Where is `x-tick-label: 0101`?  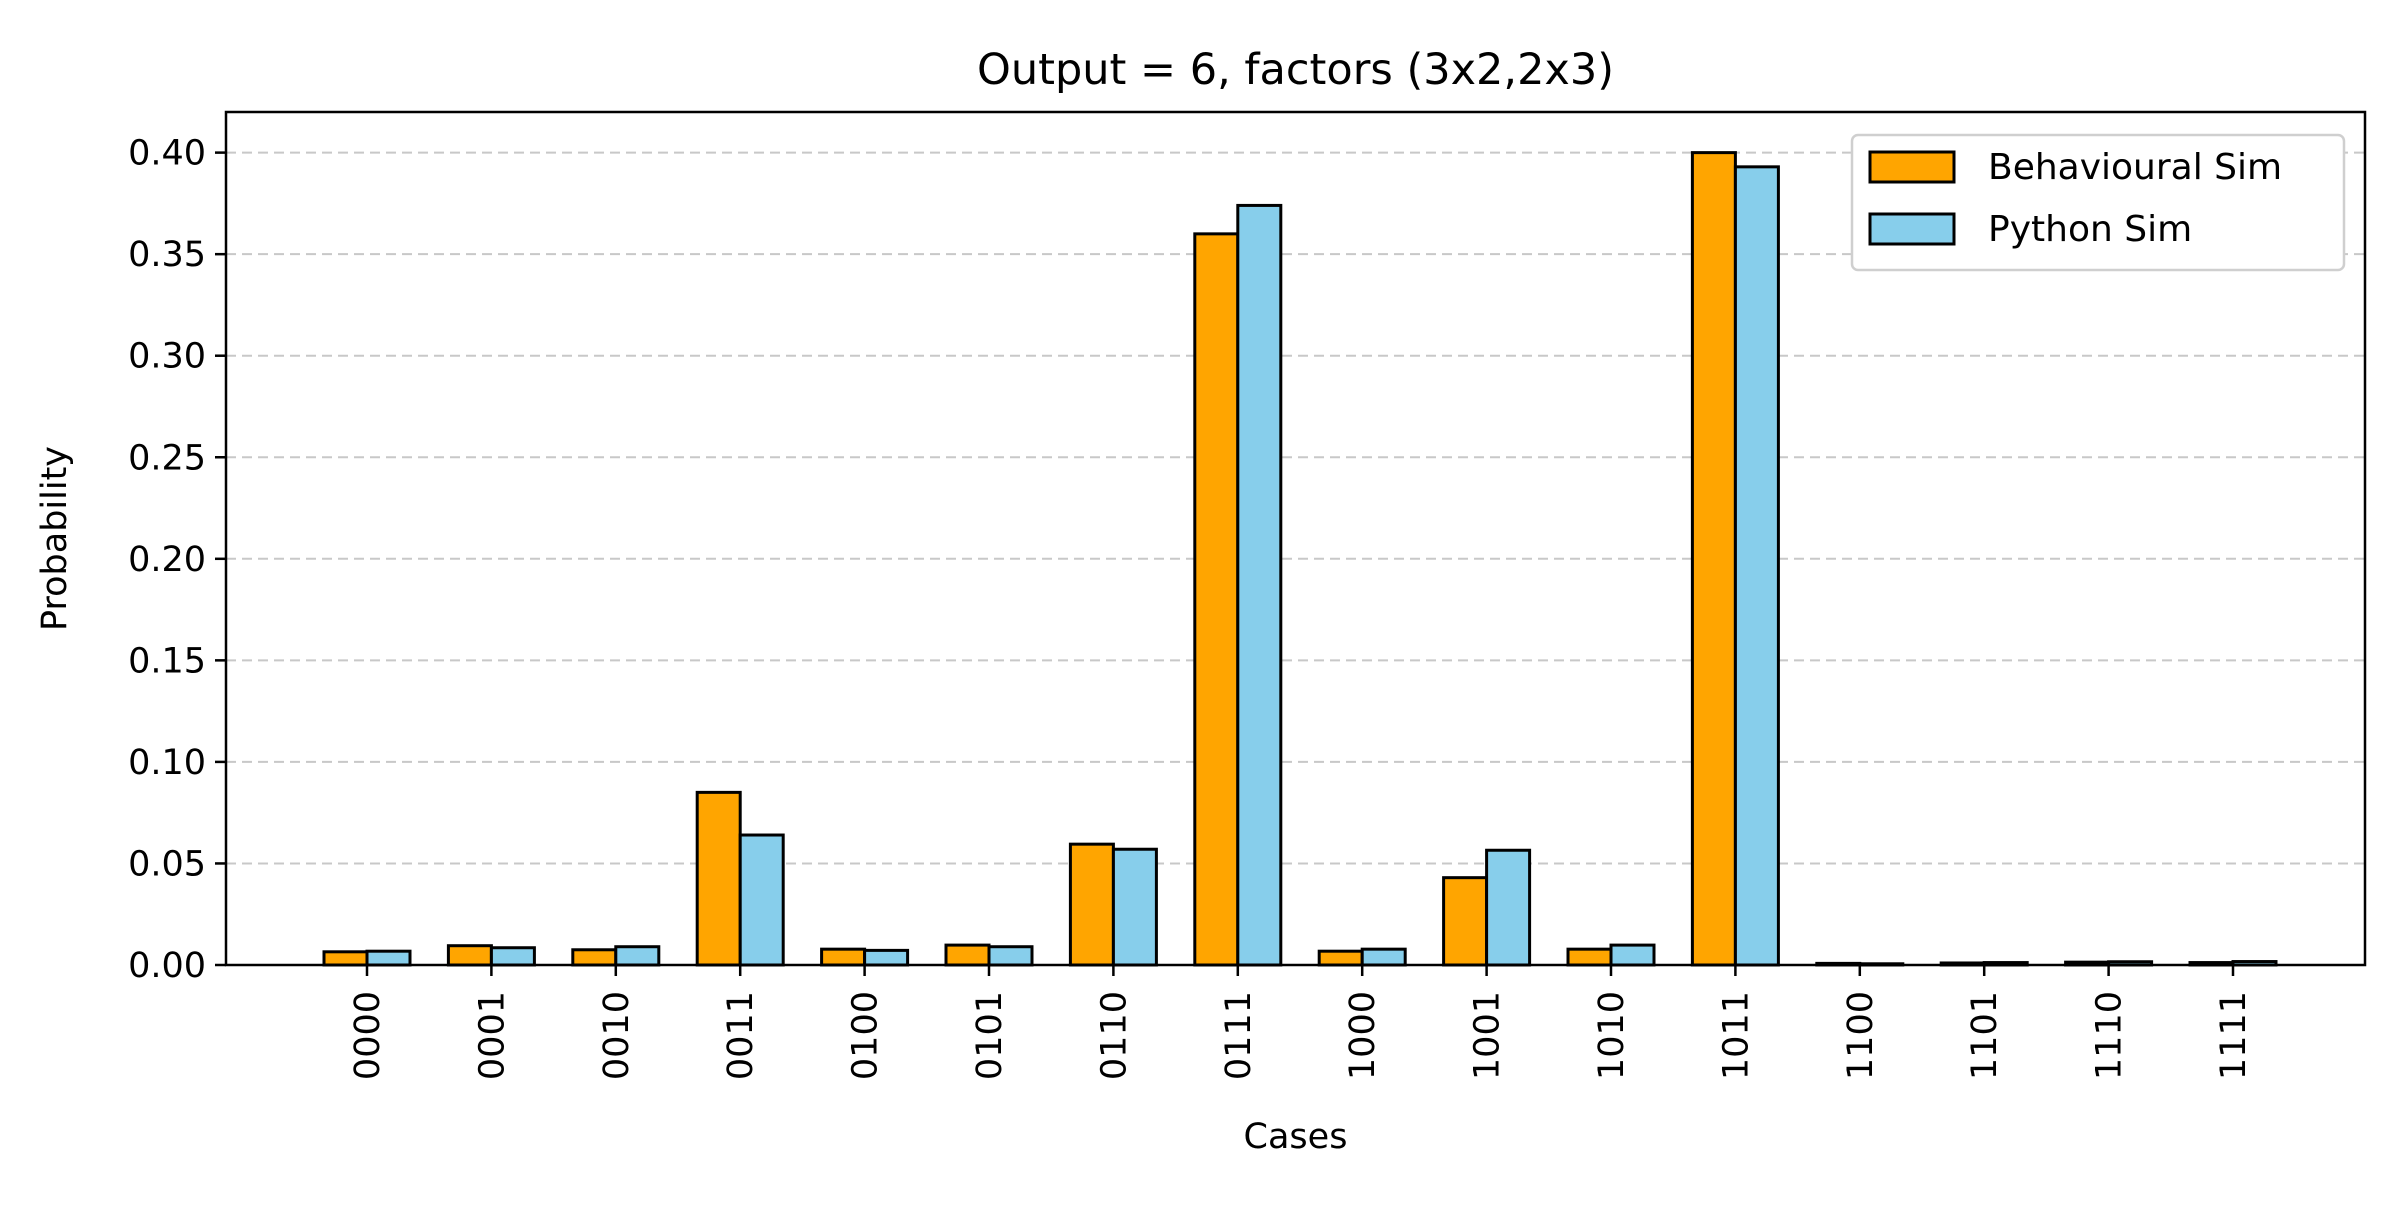 x-tick-label: 0101 is located at coordinates (990, 1035).